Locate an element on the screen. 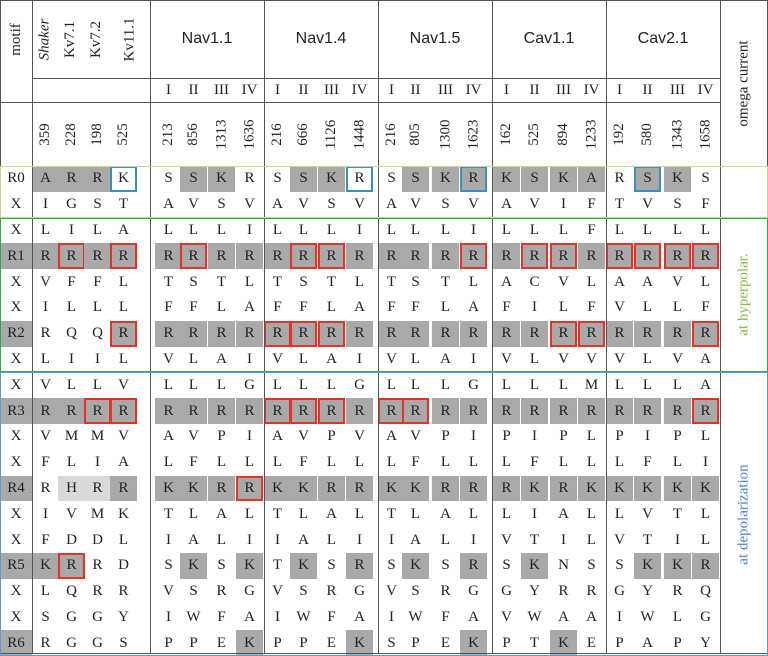  header-shaker: Shaker is located at coordinates (45, 39).